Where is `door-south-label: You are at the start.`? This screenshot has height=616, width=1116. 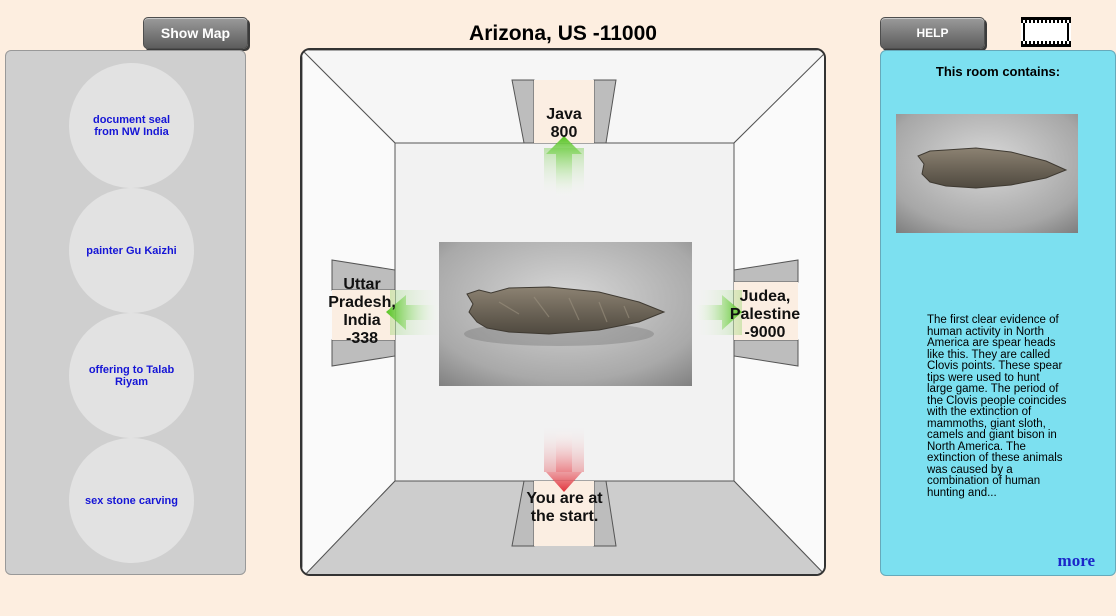
door-south-label: You are at the start. is located at coordinates (564, 507).